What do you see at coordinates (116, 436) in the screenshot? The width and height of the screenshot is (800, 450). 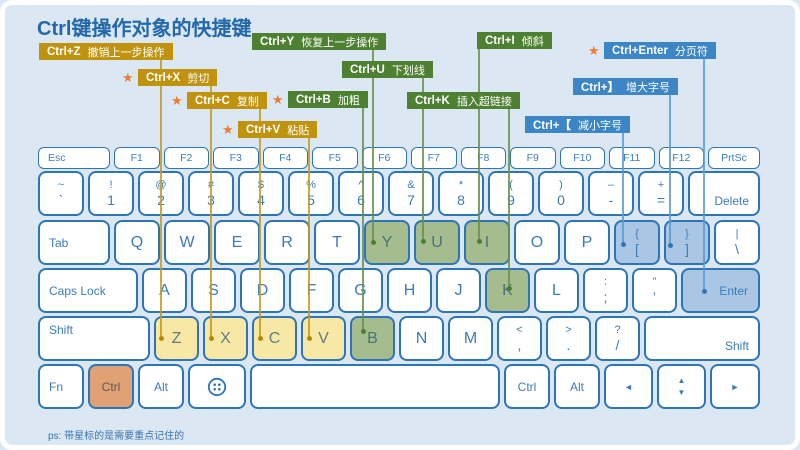 I see `footer-note: ps: 带星标的是需要重点记住的` at bounding box center [116, 436].